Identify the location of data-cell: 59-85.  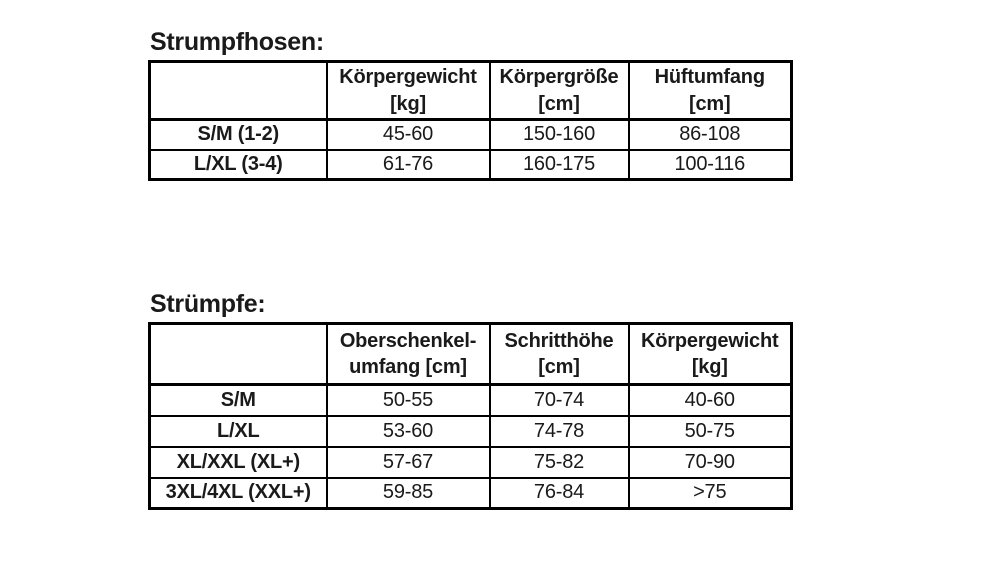
(408, 493).